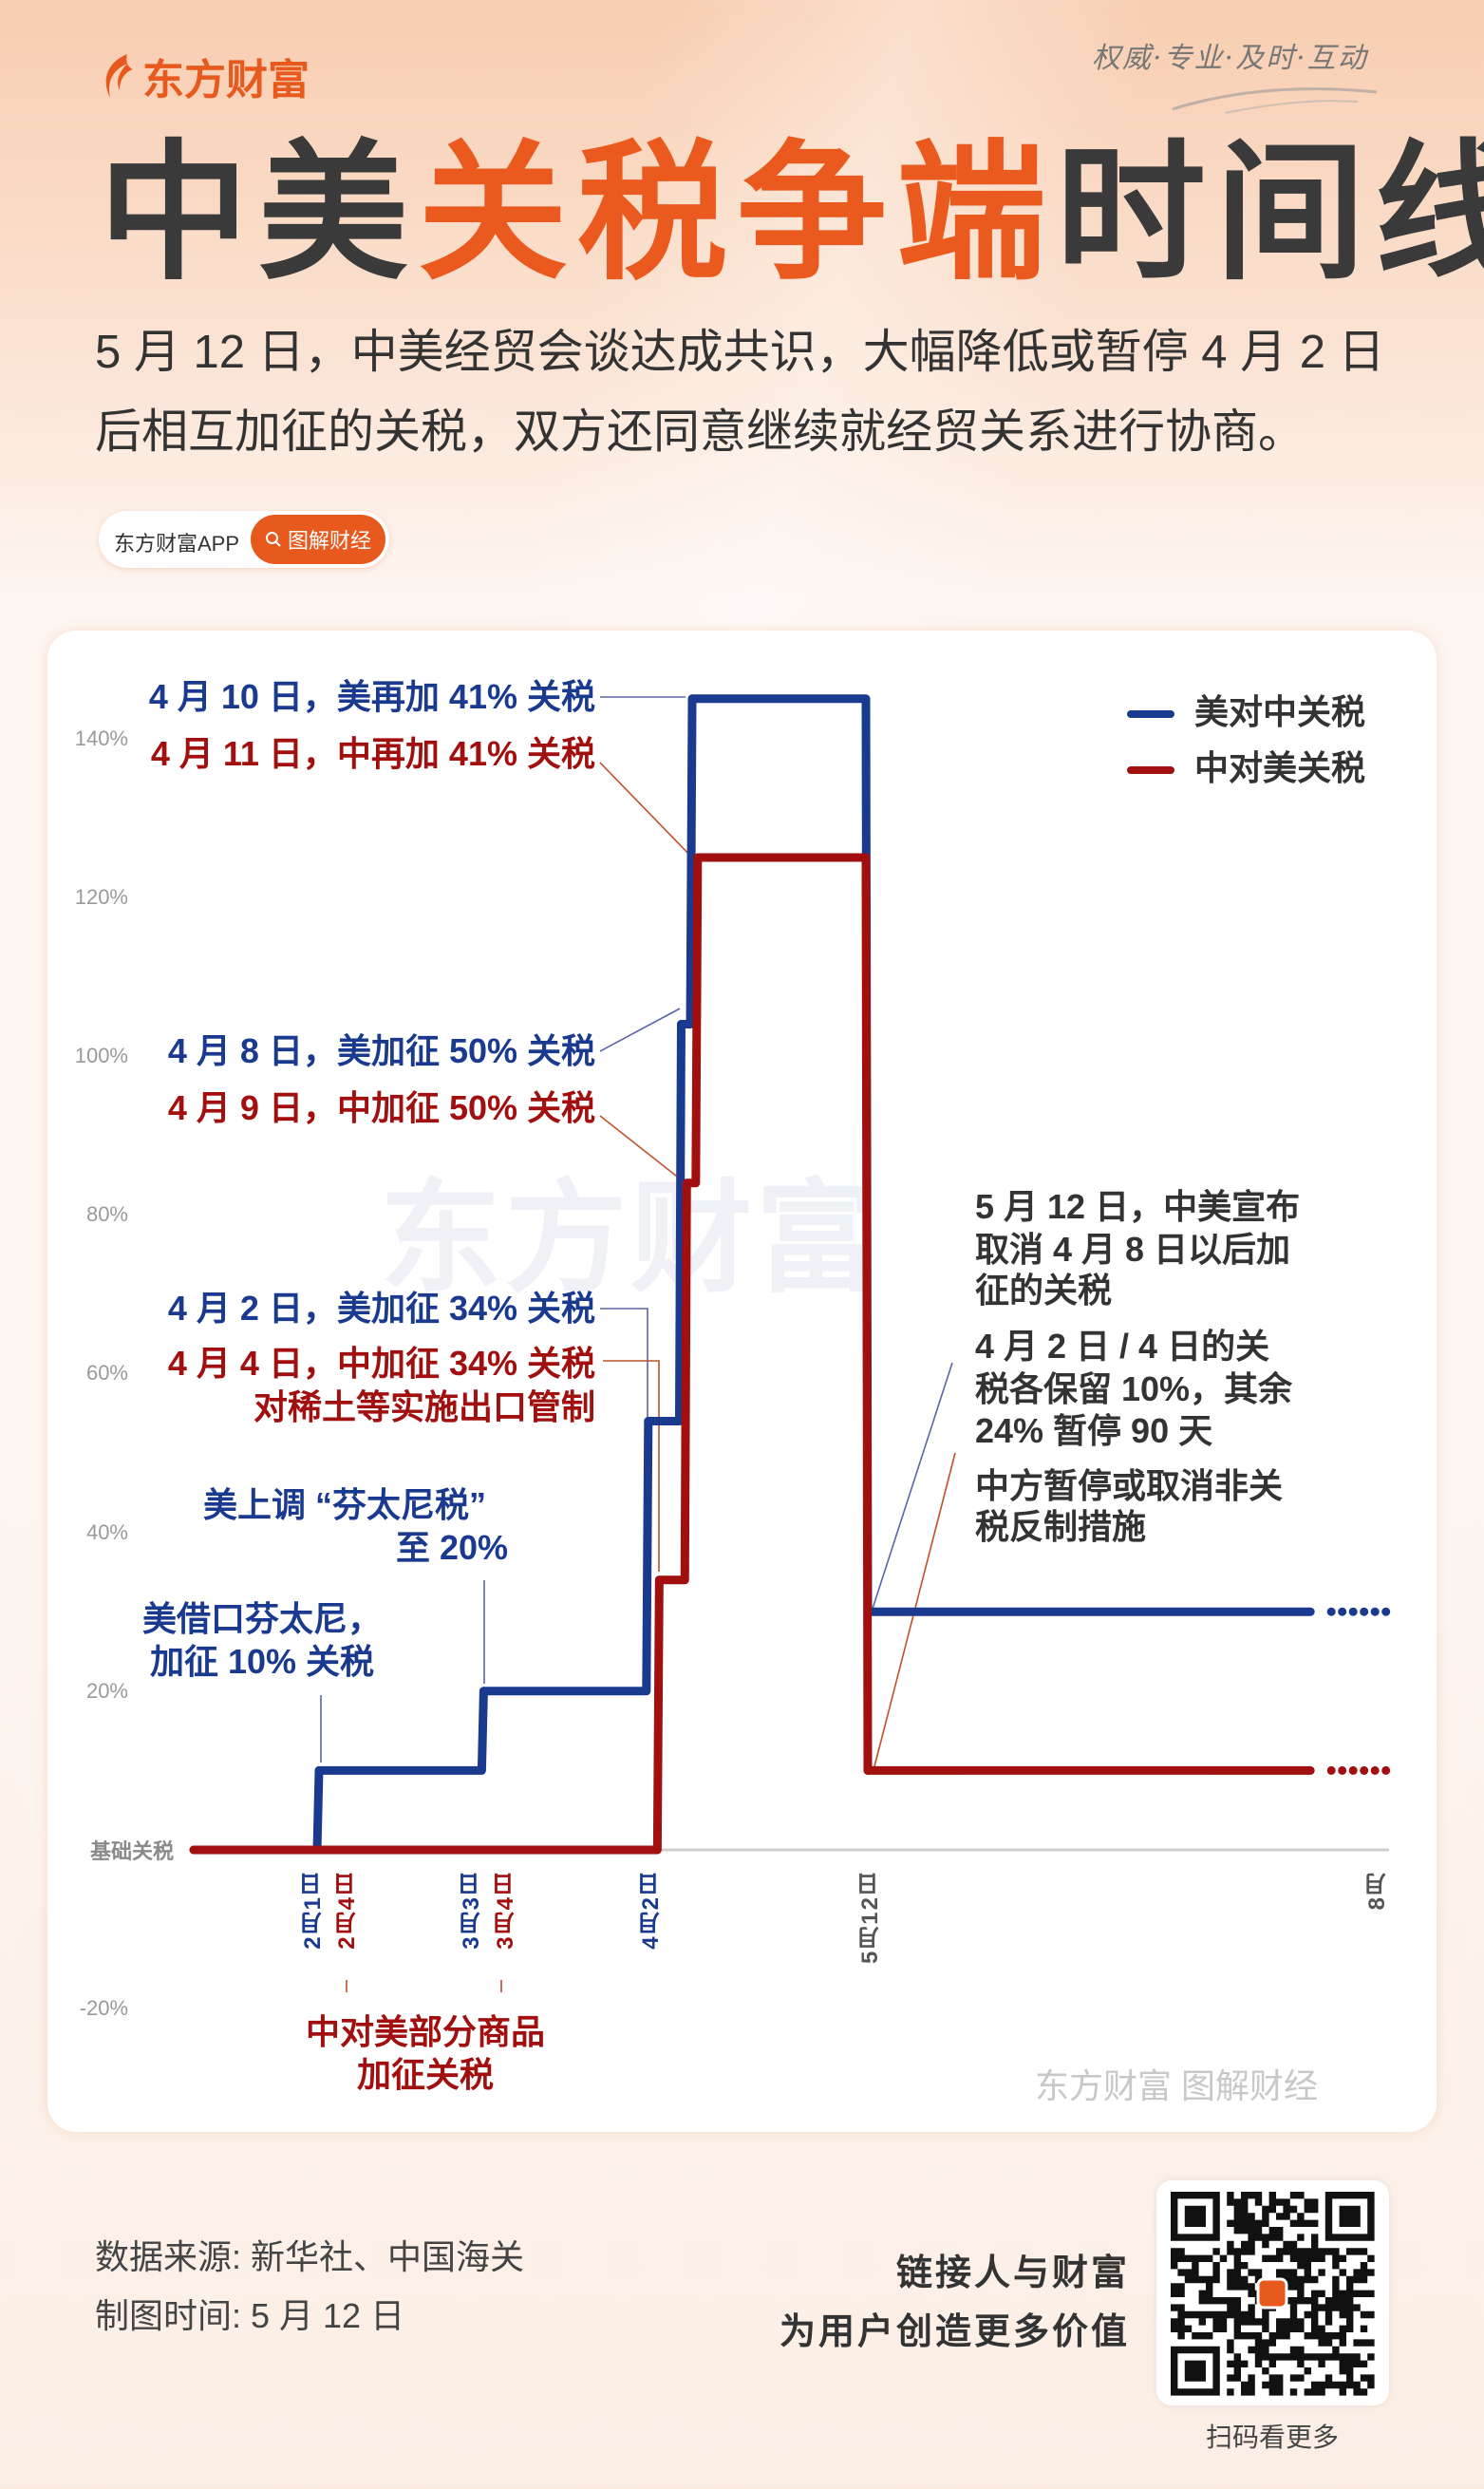 The image size is (1484, 2489). Describe the element at coordinates (381, 1308) in the screenshot. I see `annotation-apr2: 4 月 2 日，美加征 34% 关税` at that location.